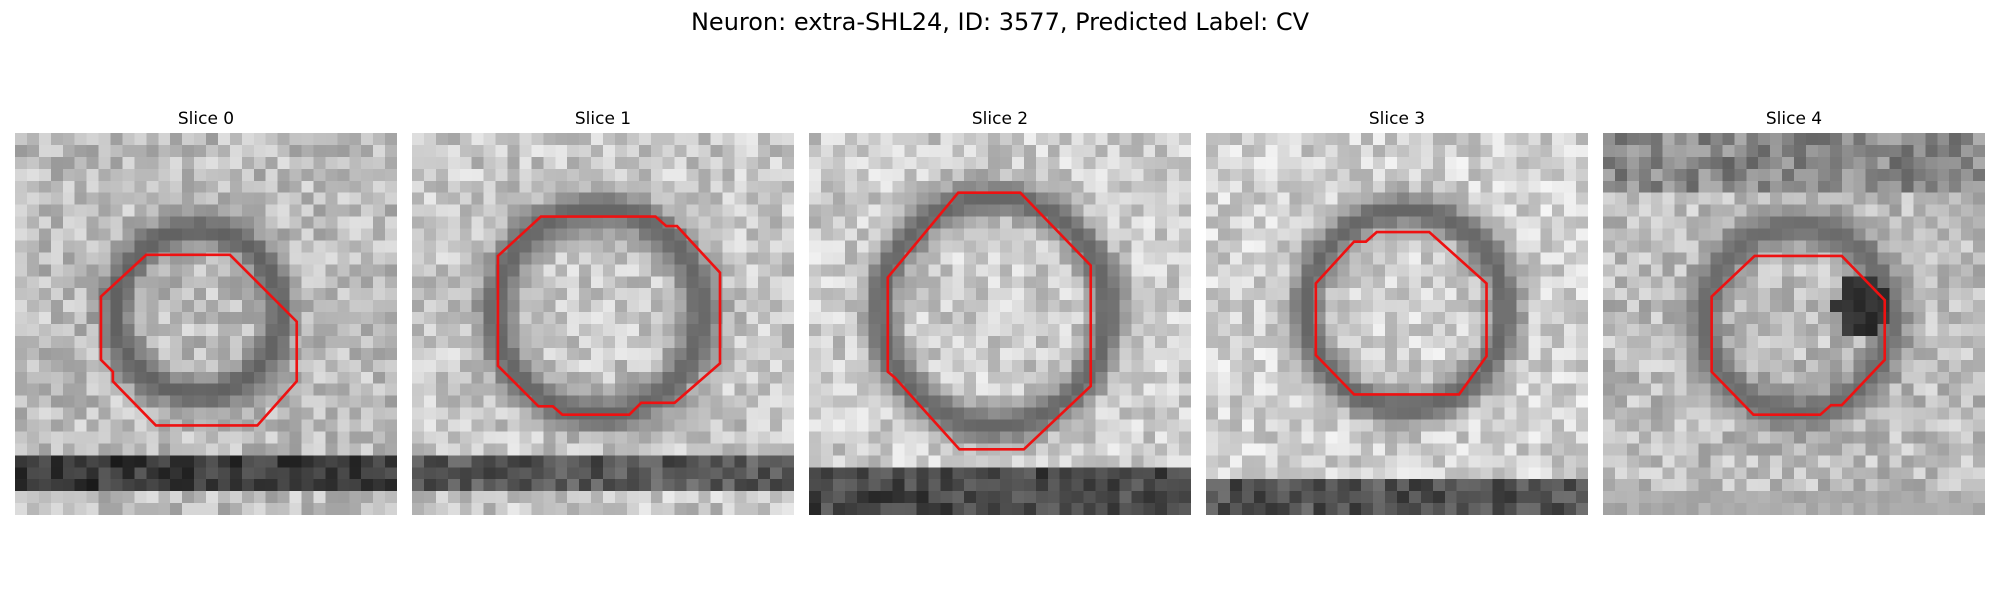  Describe the element at coordinates (1794, 119) in the screenshot. I see `slice-title-4: Slice 4` at that location.